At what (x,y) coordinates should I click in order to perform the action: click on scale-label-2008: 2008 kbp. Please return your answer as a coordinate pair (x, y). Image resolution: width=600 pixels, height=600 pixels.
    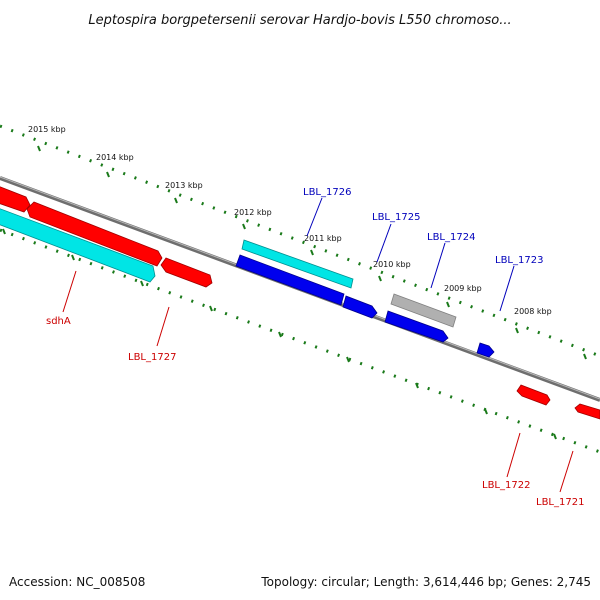
    Looking at the image, I should click on (533, 311).